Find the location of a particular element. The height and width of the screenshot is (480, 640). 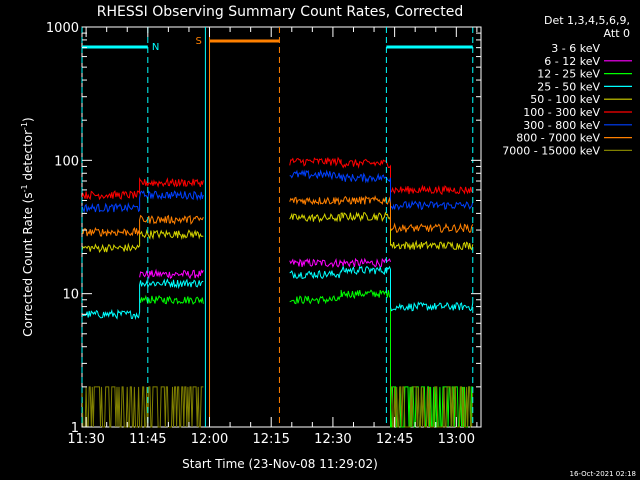

generation-timestamp: 16-Oct-2021 02:18 is located at coordinates (603, 474).